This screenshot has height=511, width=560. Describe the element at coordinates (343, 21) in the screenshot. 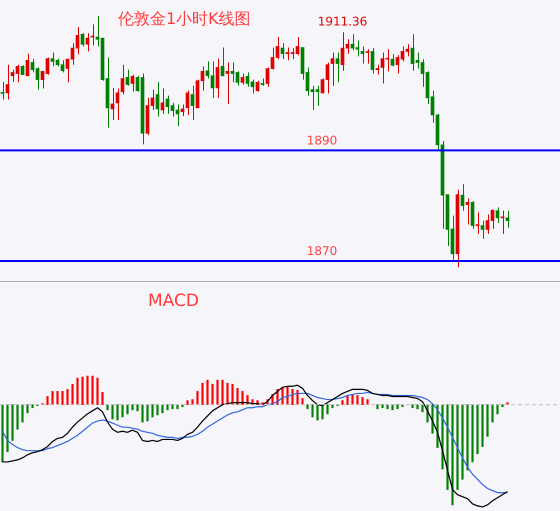

I see `annotation: 1911.36` at that location.